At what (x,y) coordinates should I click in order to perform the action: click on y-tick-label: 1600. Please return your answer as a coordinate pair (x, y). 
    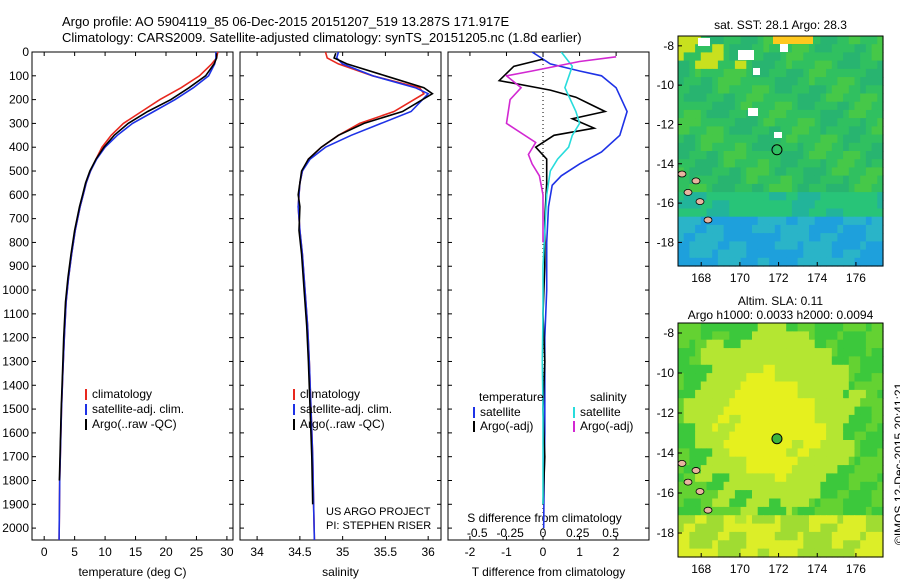
    Looking at the image, I should click on (15, 433).